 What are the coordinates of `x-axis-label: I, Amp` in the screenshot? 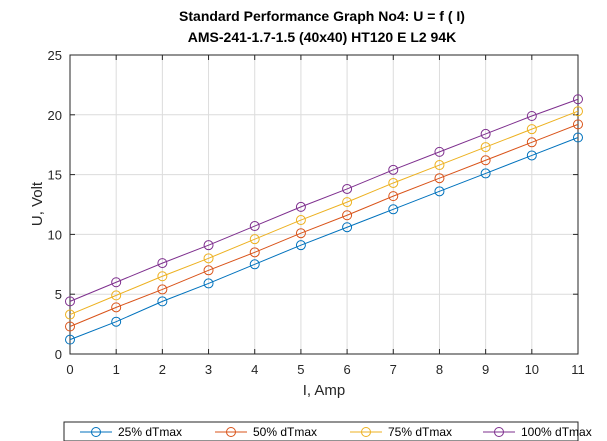 It's located at (324, 390).